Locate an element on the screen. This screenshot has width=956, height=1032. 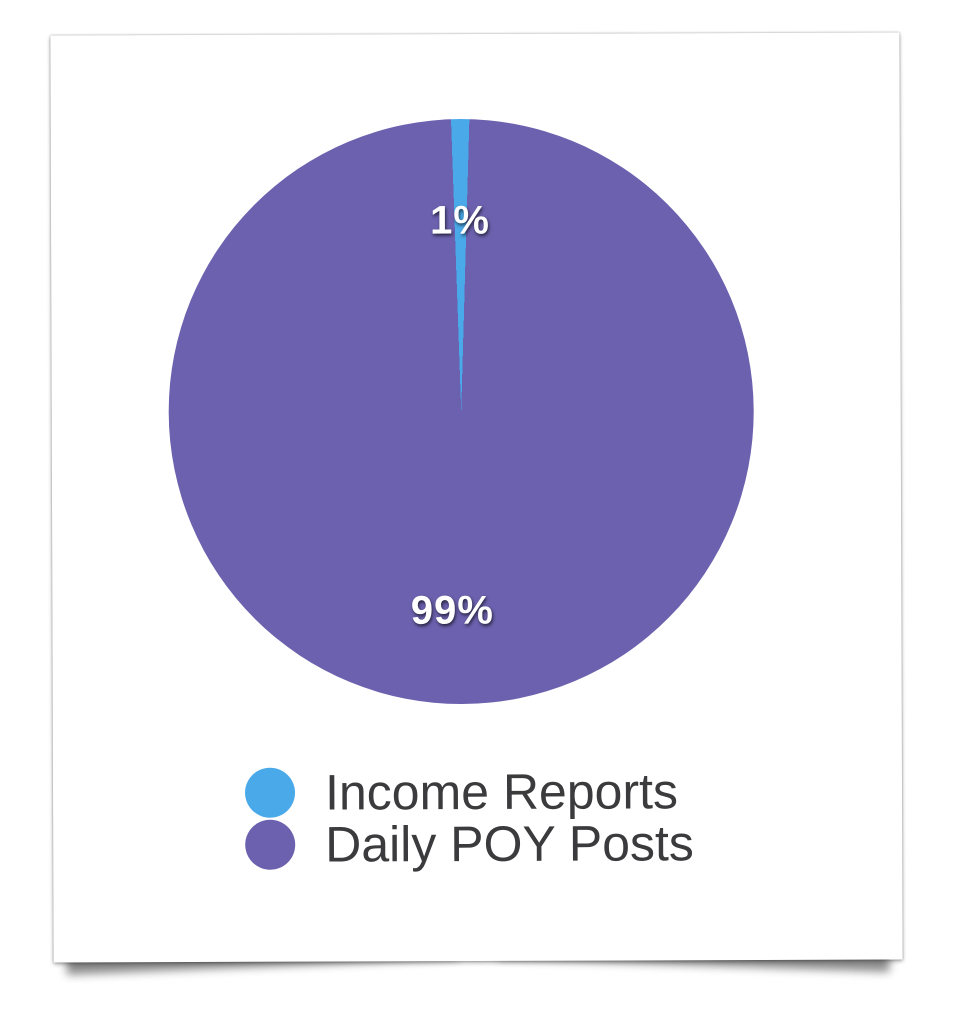
legend-swatch-income-reports is located at coordinates (270, 792).